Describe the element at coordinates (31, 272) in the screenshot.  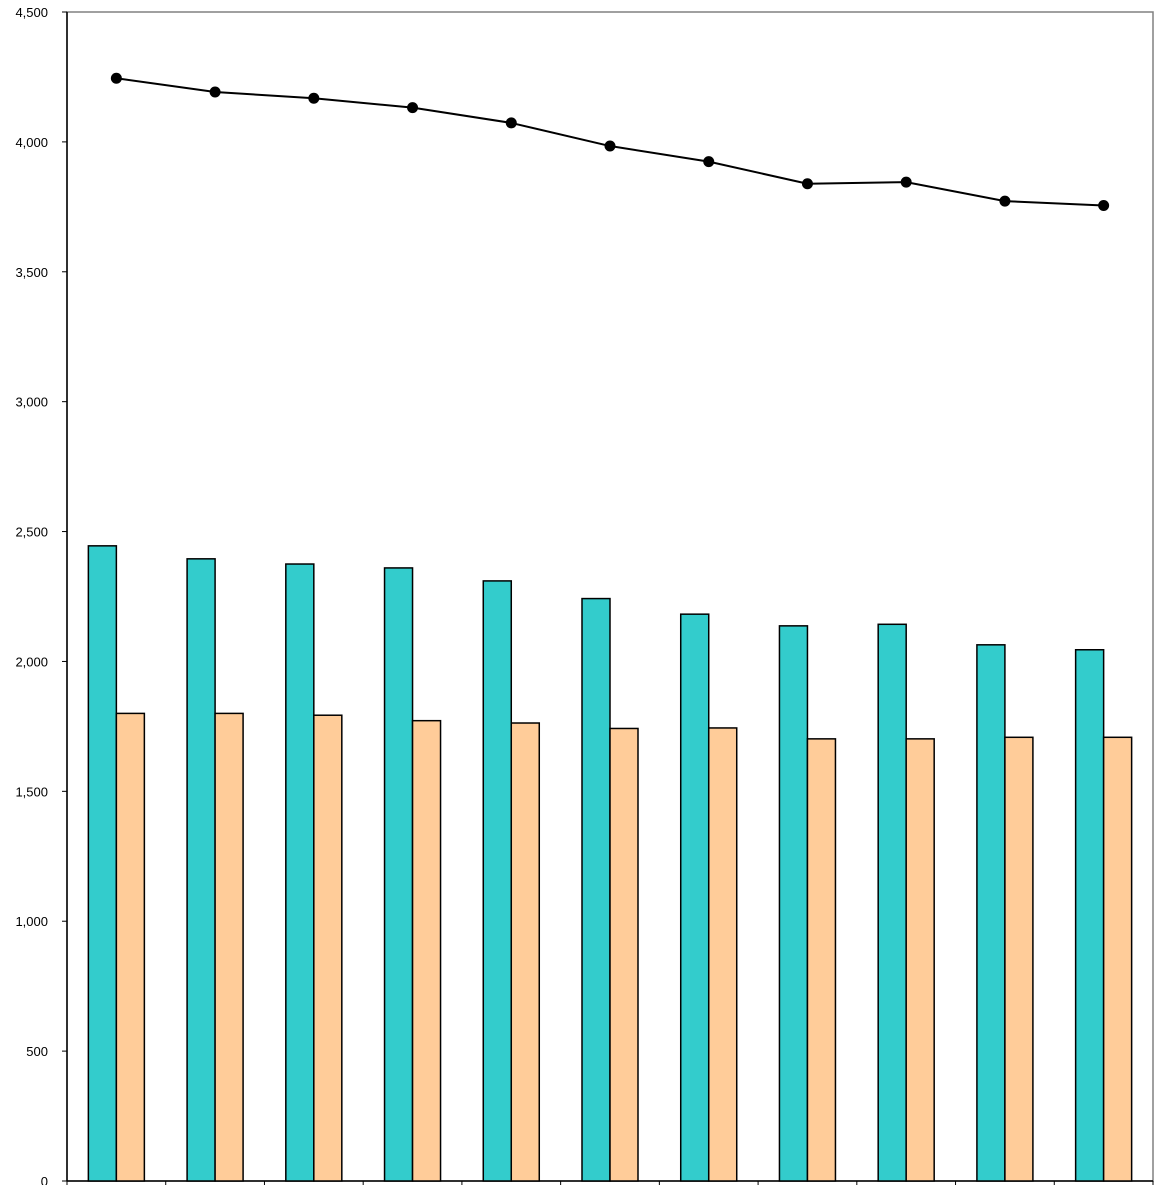
I see `y-tick-label: 3,500` at that location.